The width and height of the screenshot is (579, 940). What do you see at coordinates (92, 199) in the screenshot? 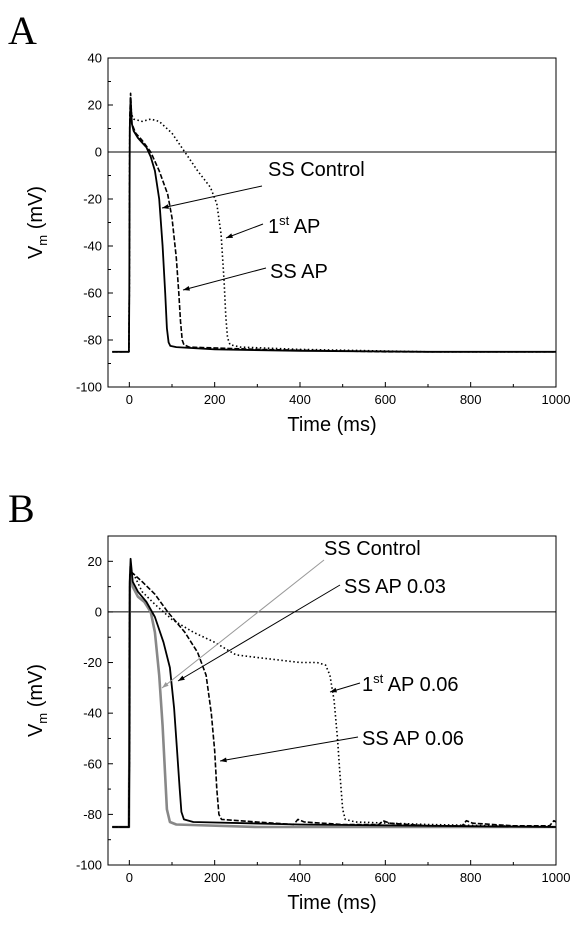
I see `panel-a-y-tick-label: -20` at bounding box center [92, 199].